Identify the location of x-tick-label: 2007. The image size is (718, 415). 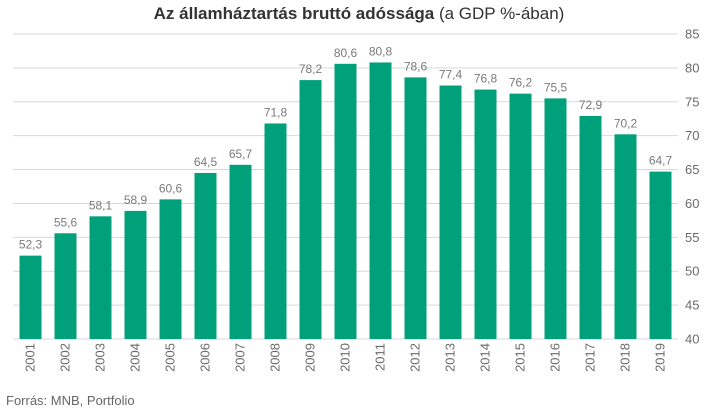
(240, 357).